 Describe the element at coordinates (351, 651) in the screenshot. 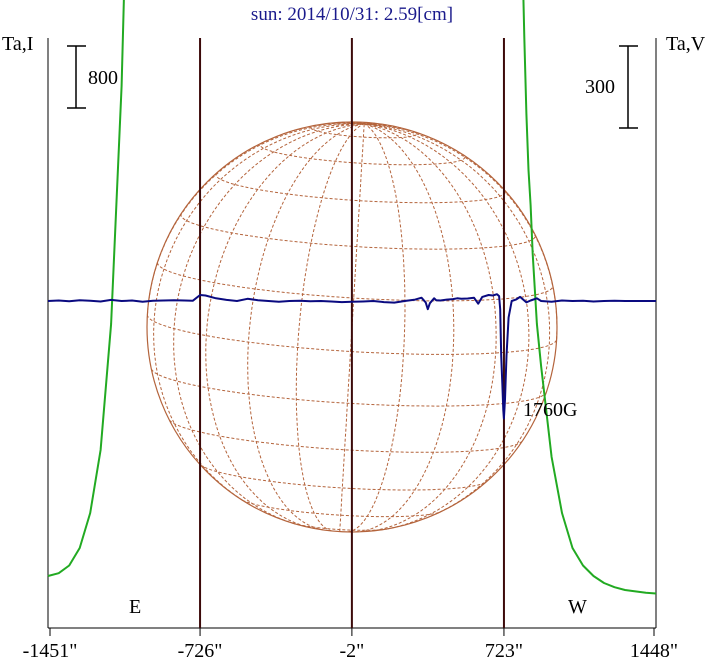

I see `x-tick-label: -2"` at that location.